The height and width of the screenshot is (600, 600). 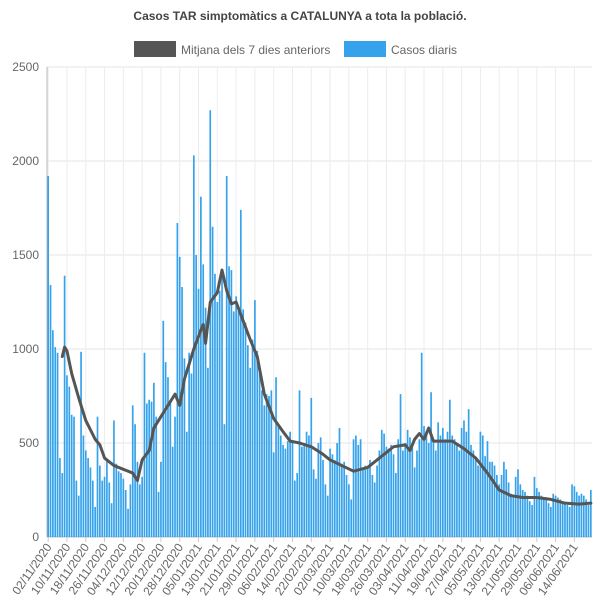 What do you see at coordinates (35, 537) in the screenshot?
I see `y-tick-label: 0` at bounding box center [35, 537].